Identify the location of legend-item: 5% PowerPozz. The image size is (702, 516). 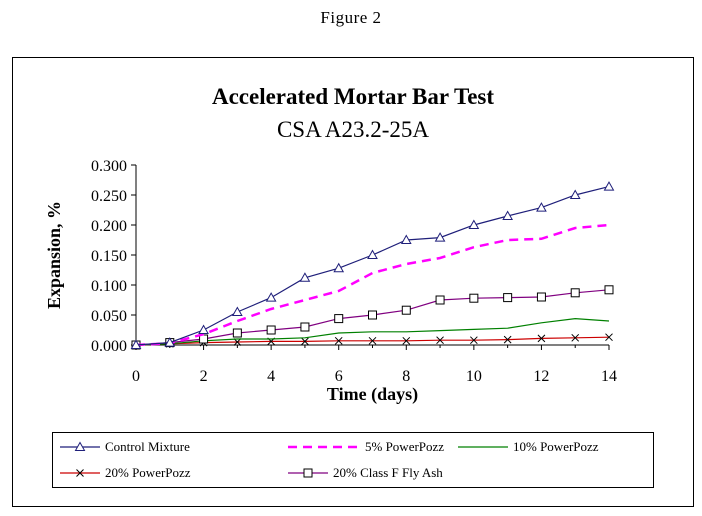
(365, 447).